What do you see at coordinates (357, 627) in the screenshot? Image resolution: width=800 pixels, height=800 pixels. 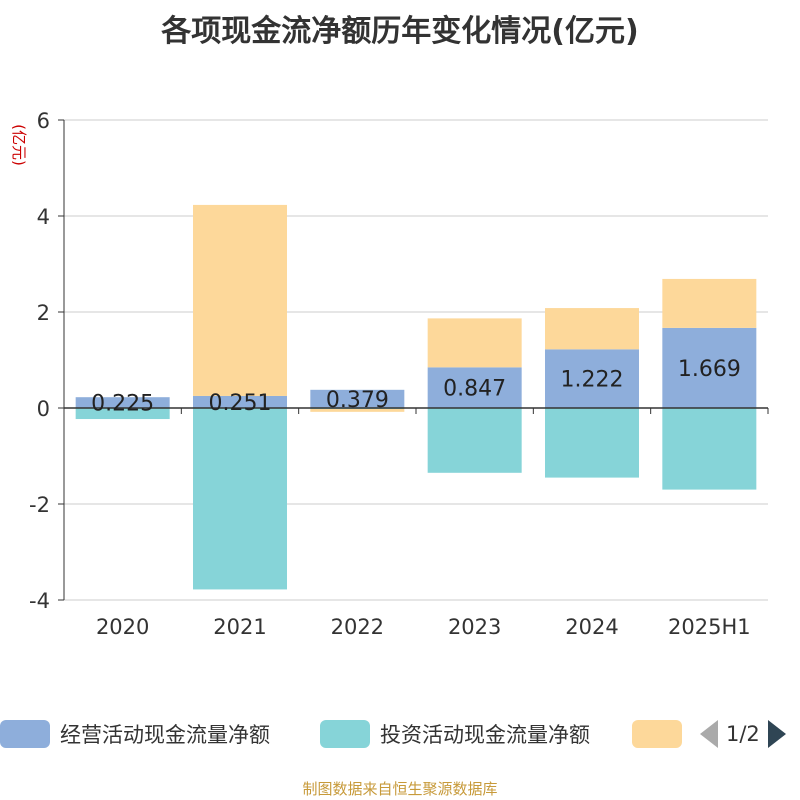 I see `x-tick-label: 2022` at bounding box center [357, 627].